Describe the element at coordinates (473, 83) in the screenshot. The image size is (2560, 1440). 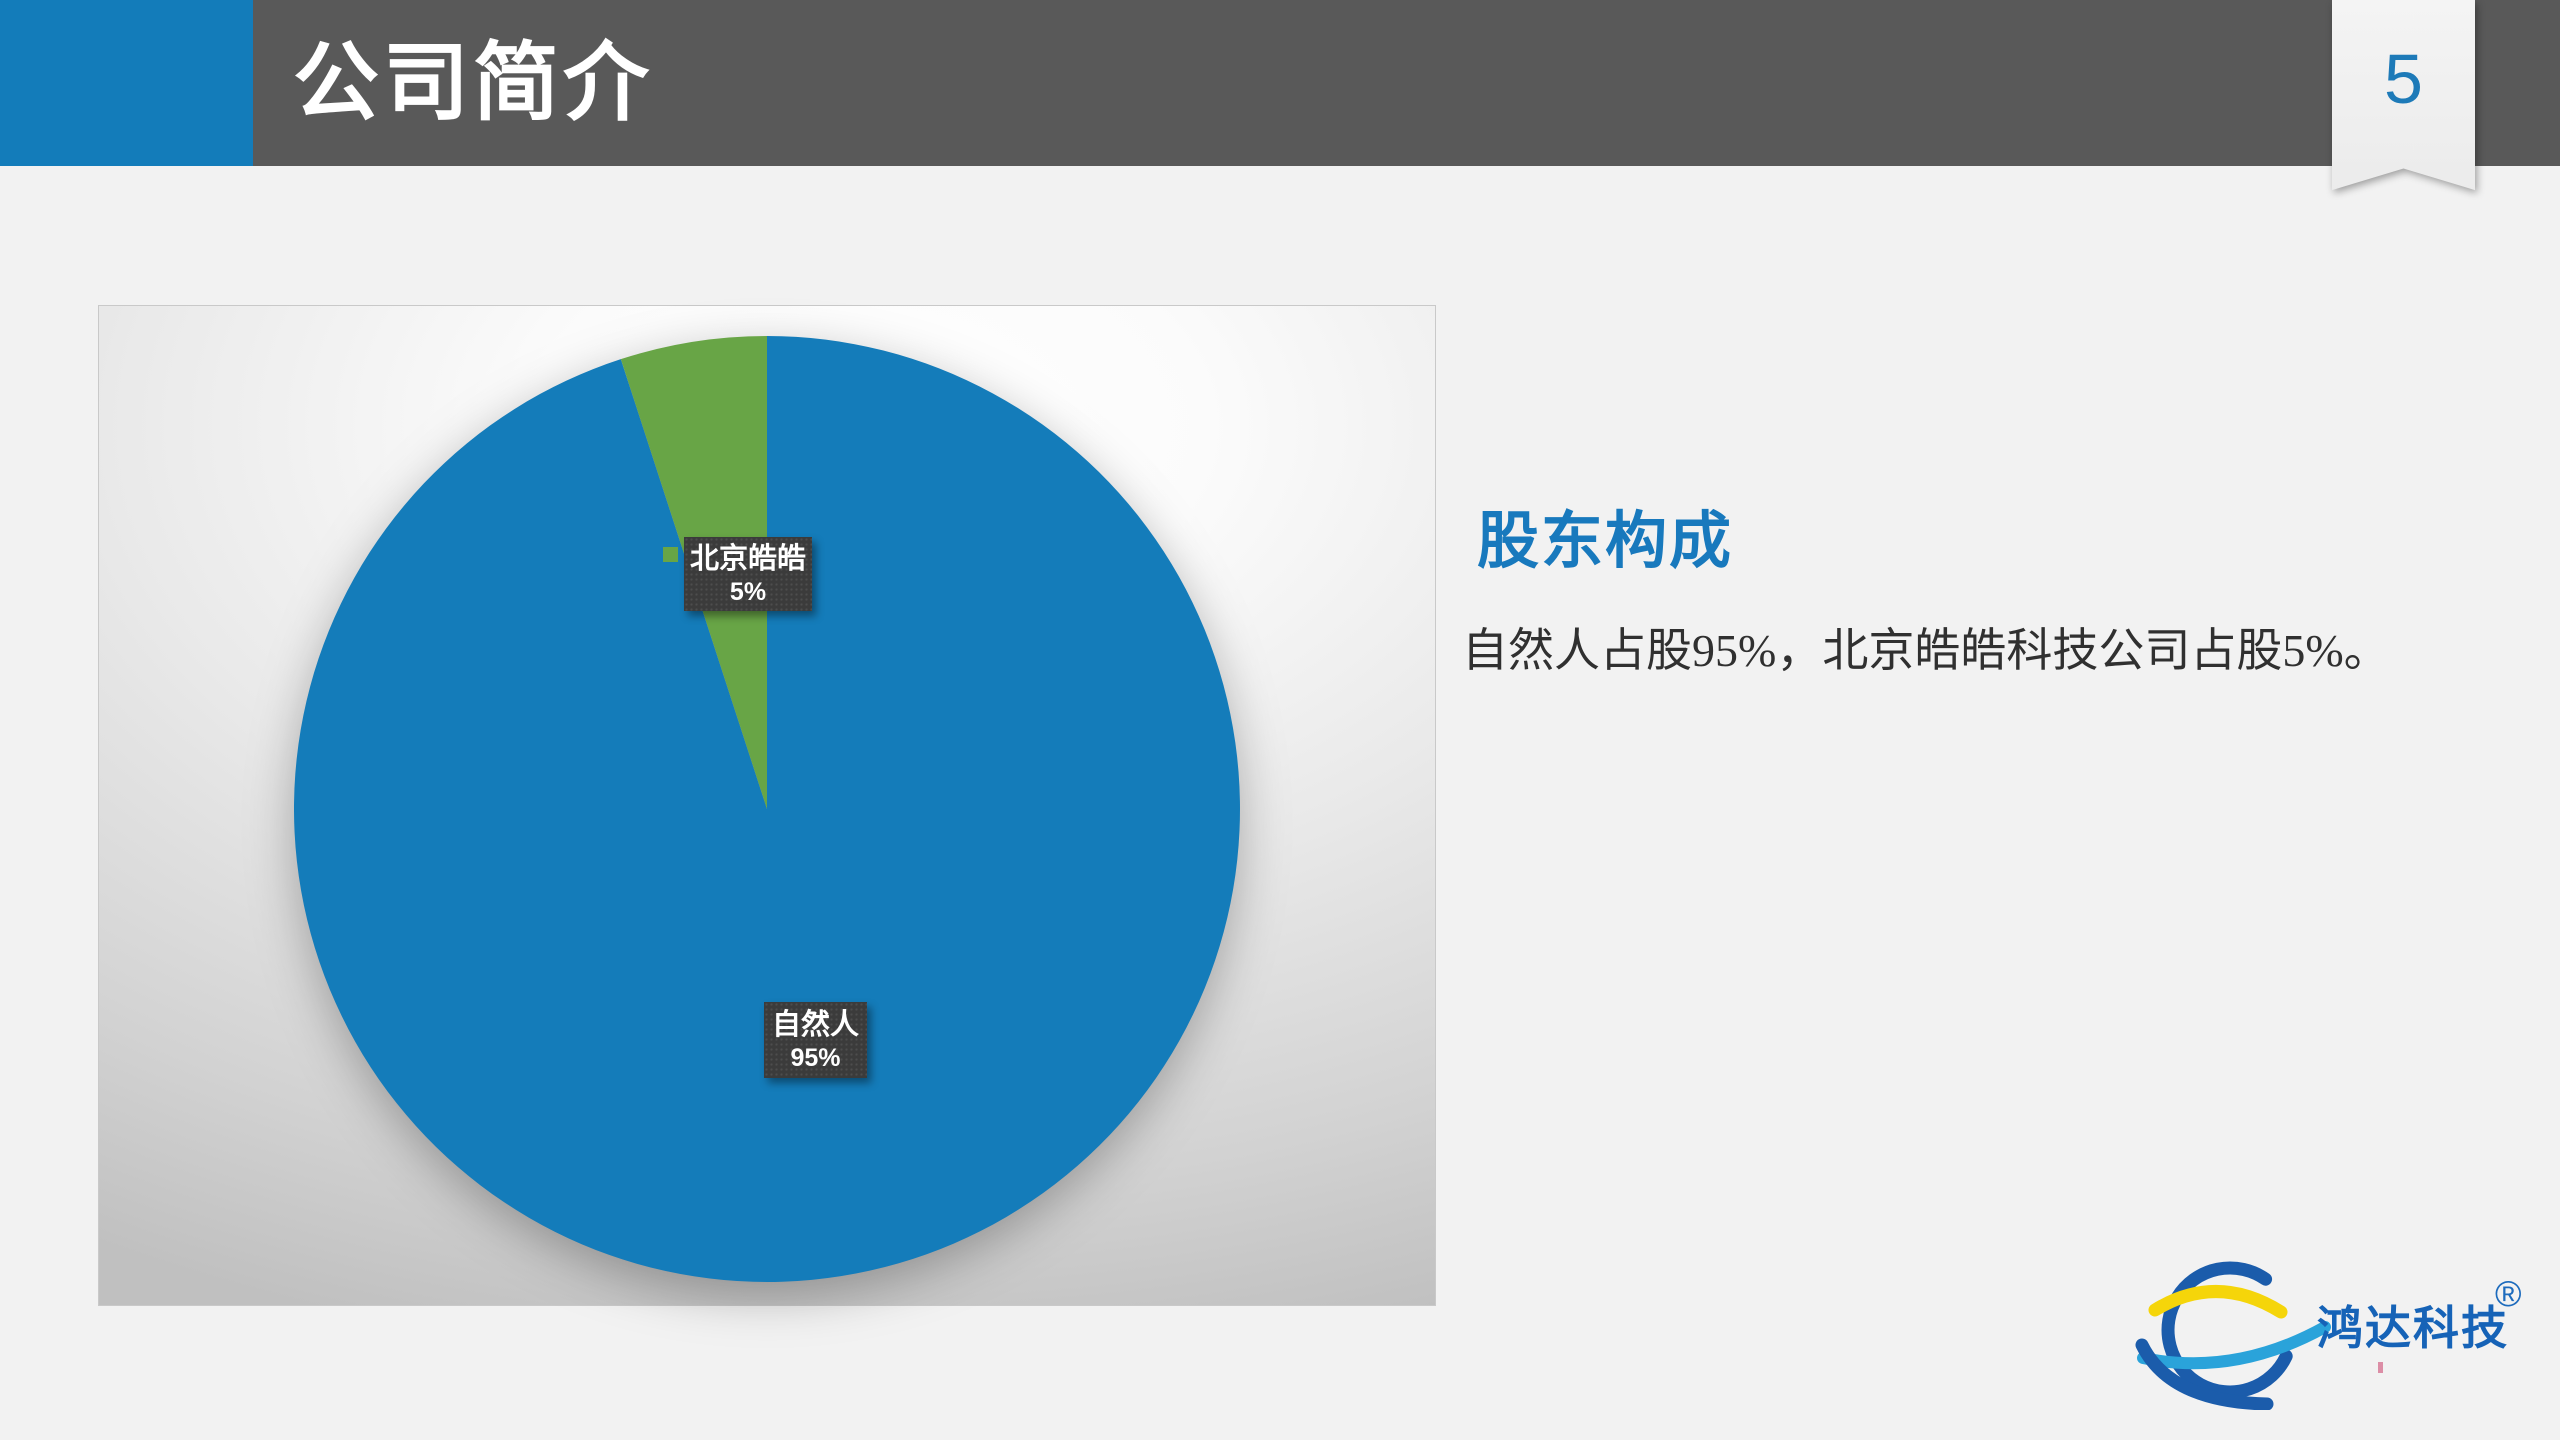
I see `slide-title: 公司简介` at that location.